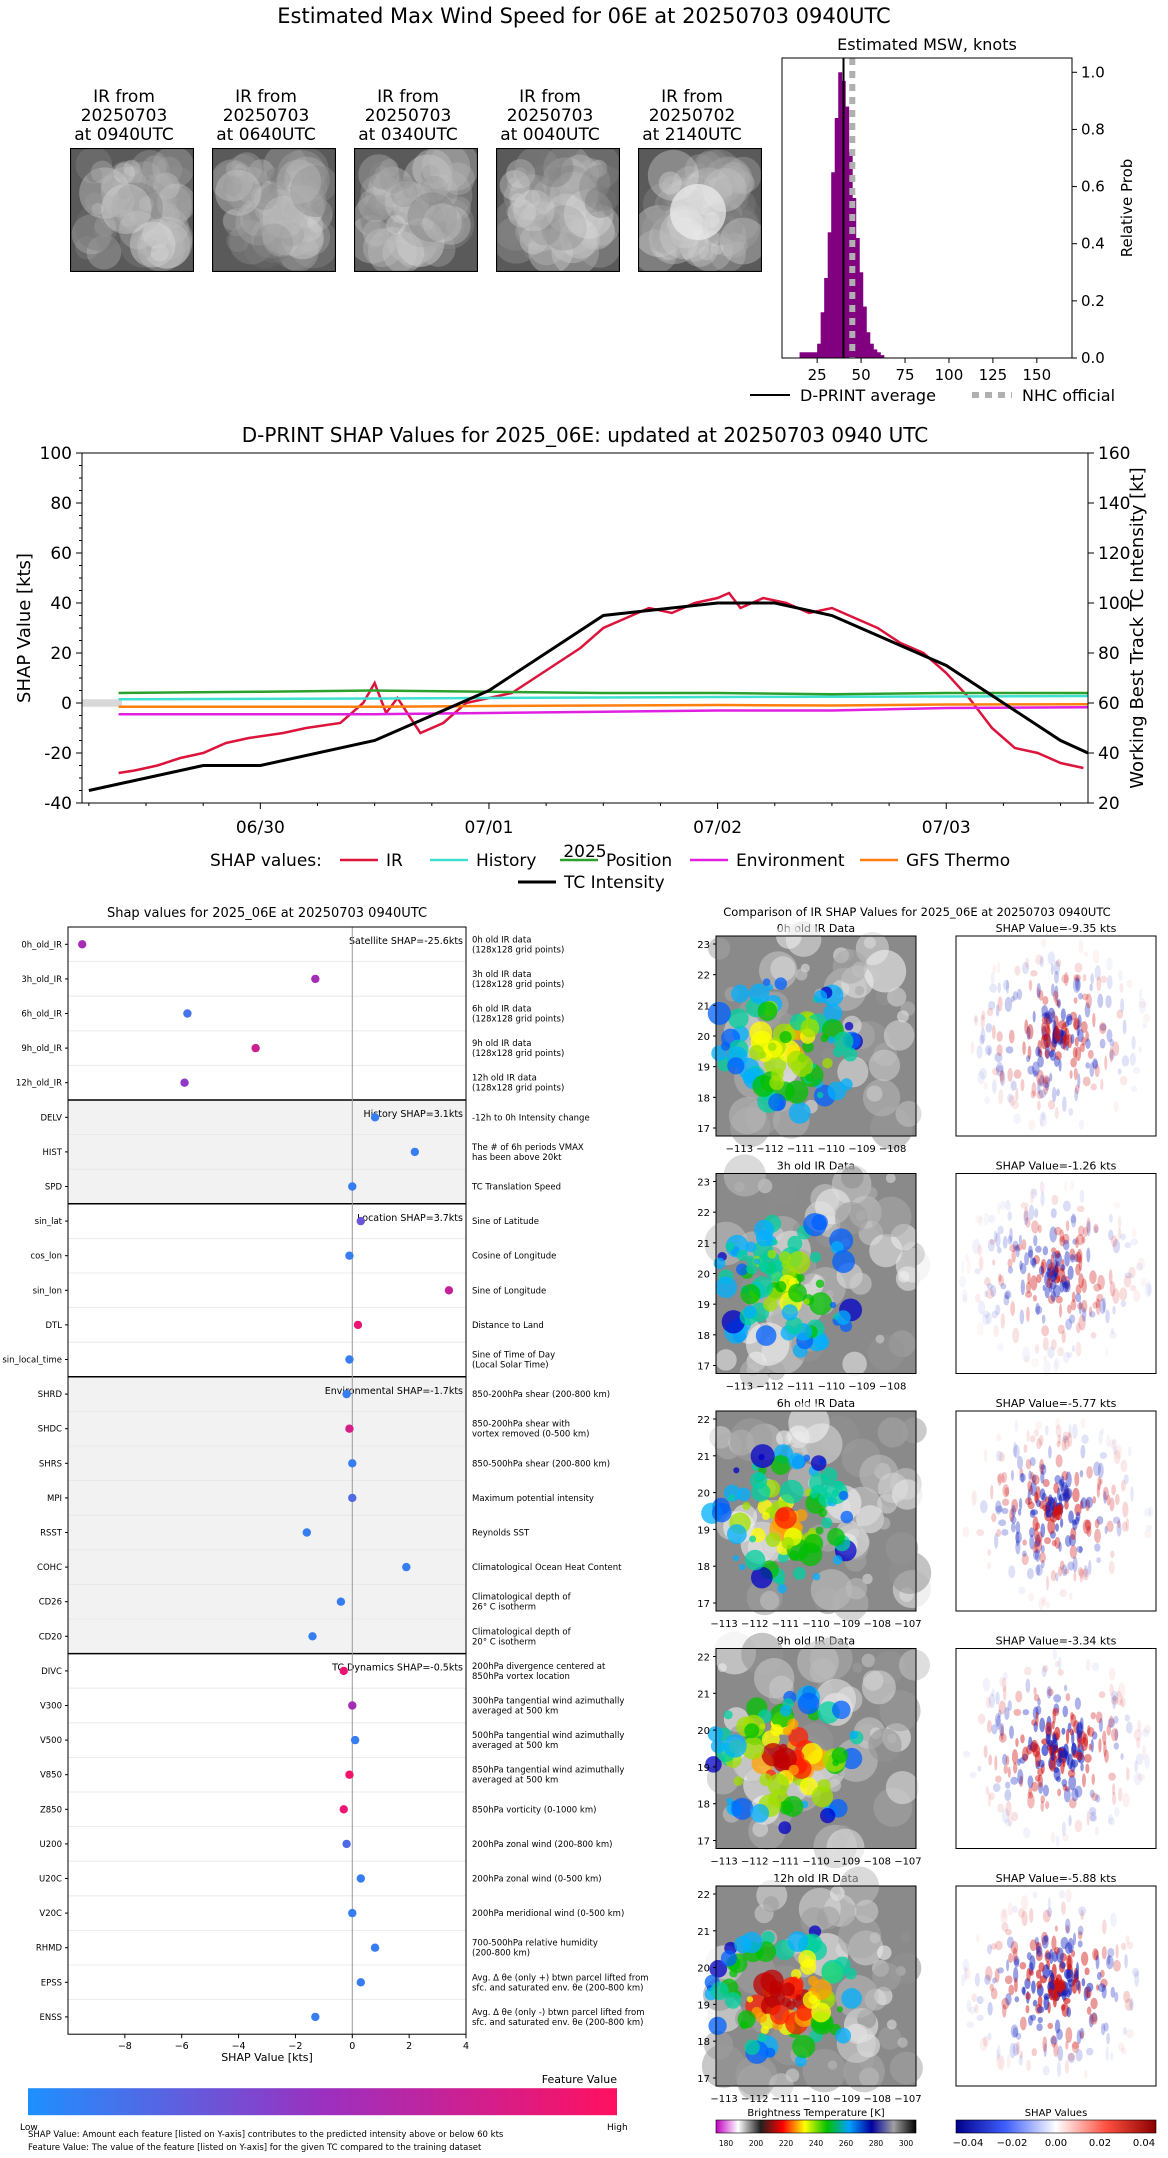 The width and height of the screenshot is (1168, 2158). What do you see at coordinates (703, 1604) in the screenshot?
I see `y-tick-label: 17` at bounding box center [703, 1604].